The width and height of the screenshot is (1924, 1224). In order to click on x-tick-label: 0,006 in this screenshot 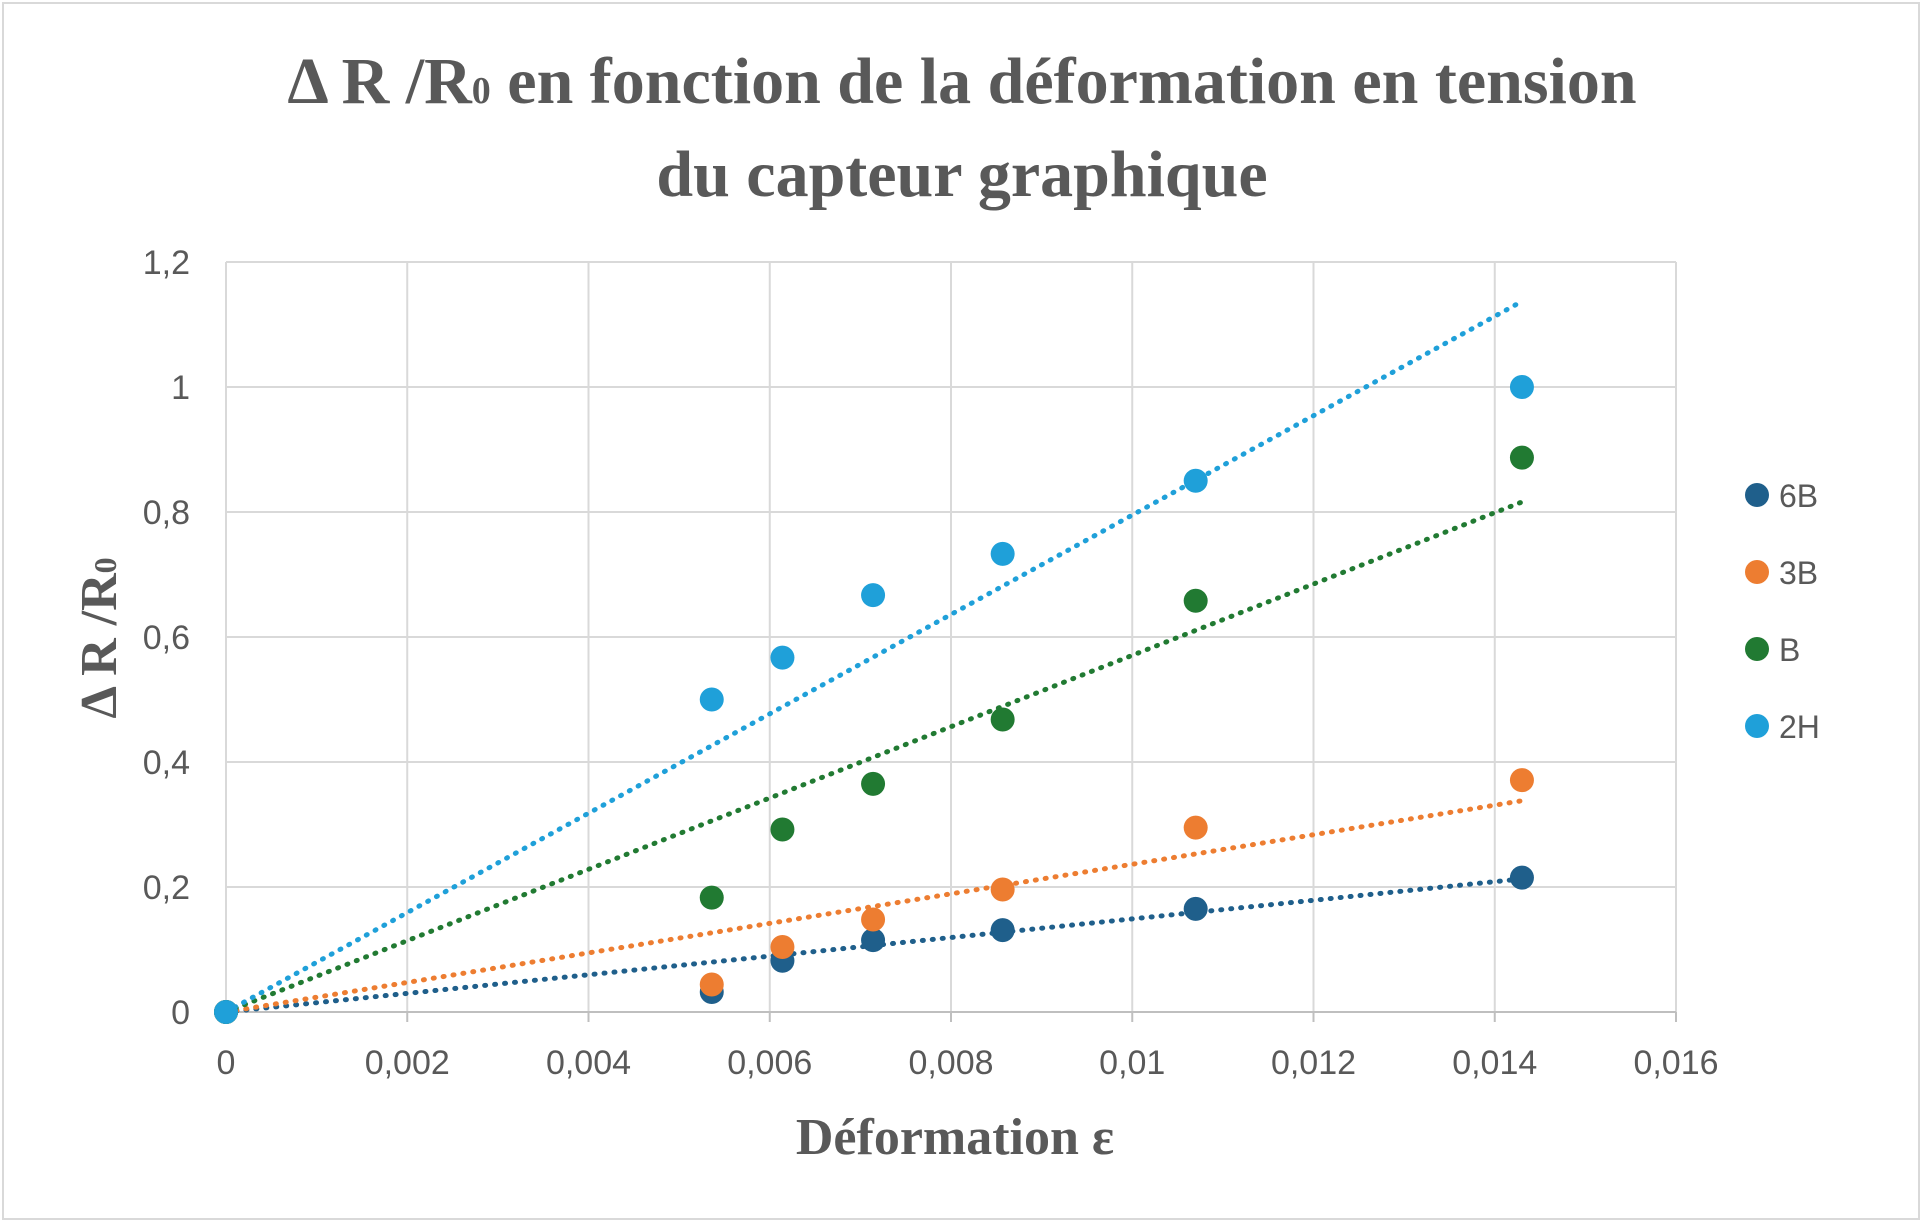, I will do `click(769, 1063)`.